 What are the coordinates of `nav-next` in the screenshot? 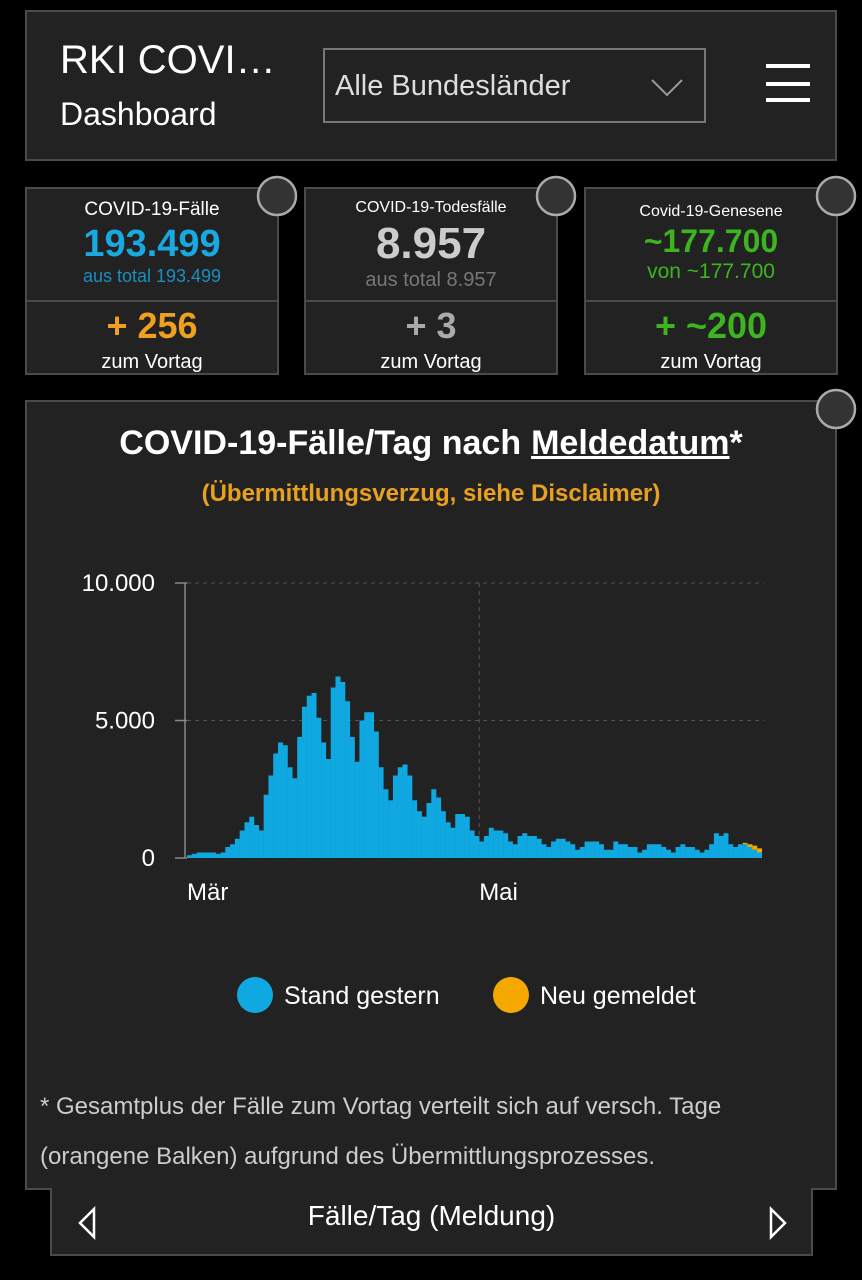 It's located at (778, 1223).